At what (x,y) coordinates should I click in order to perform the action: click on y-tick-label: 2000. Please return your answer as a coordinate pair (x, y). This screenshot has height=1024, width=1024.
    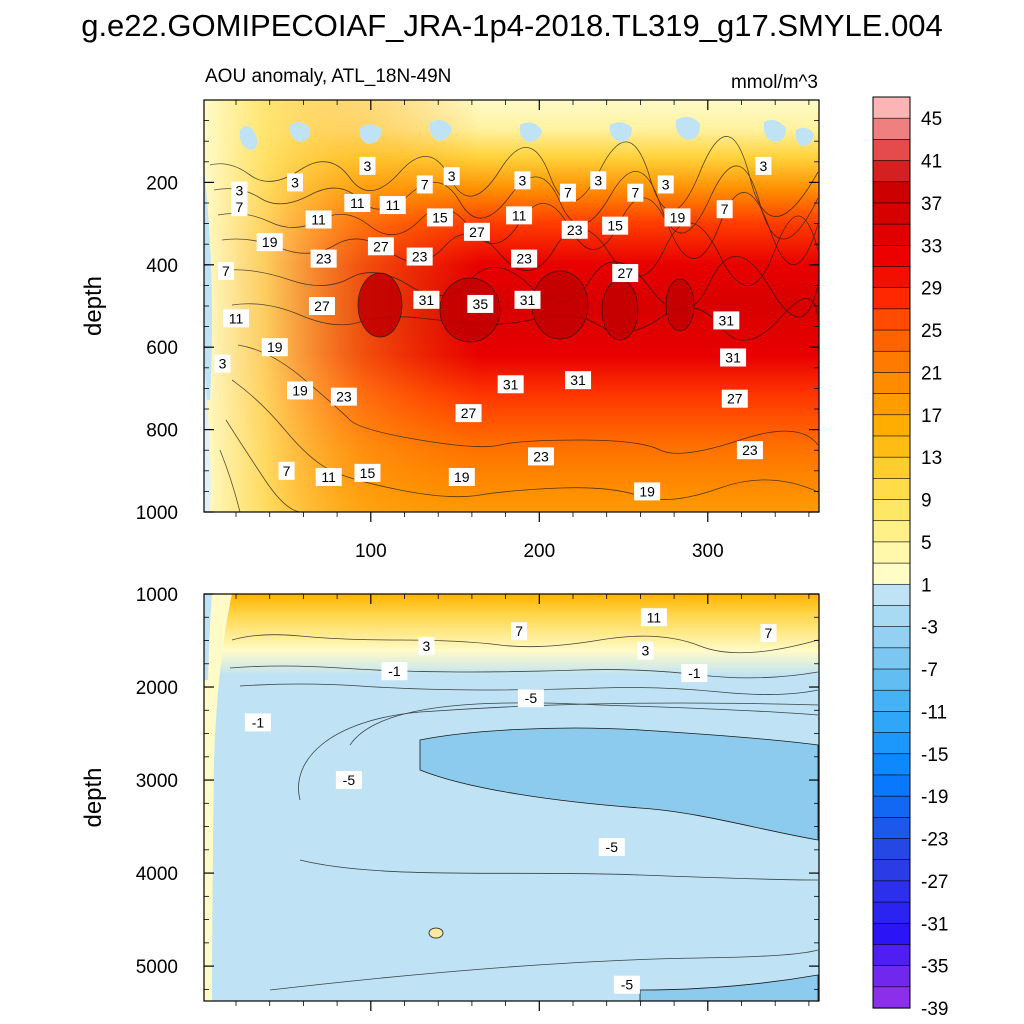
    Looking at the image, I should click on (157, 688).